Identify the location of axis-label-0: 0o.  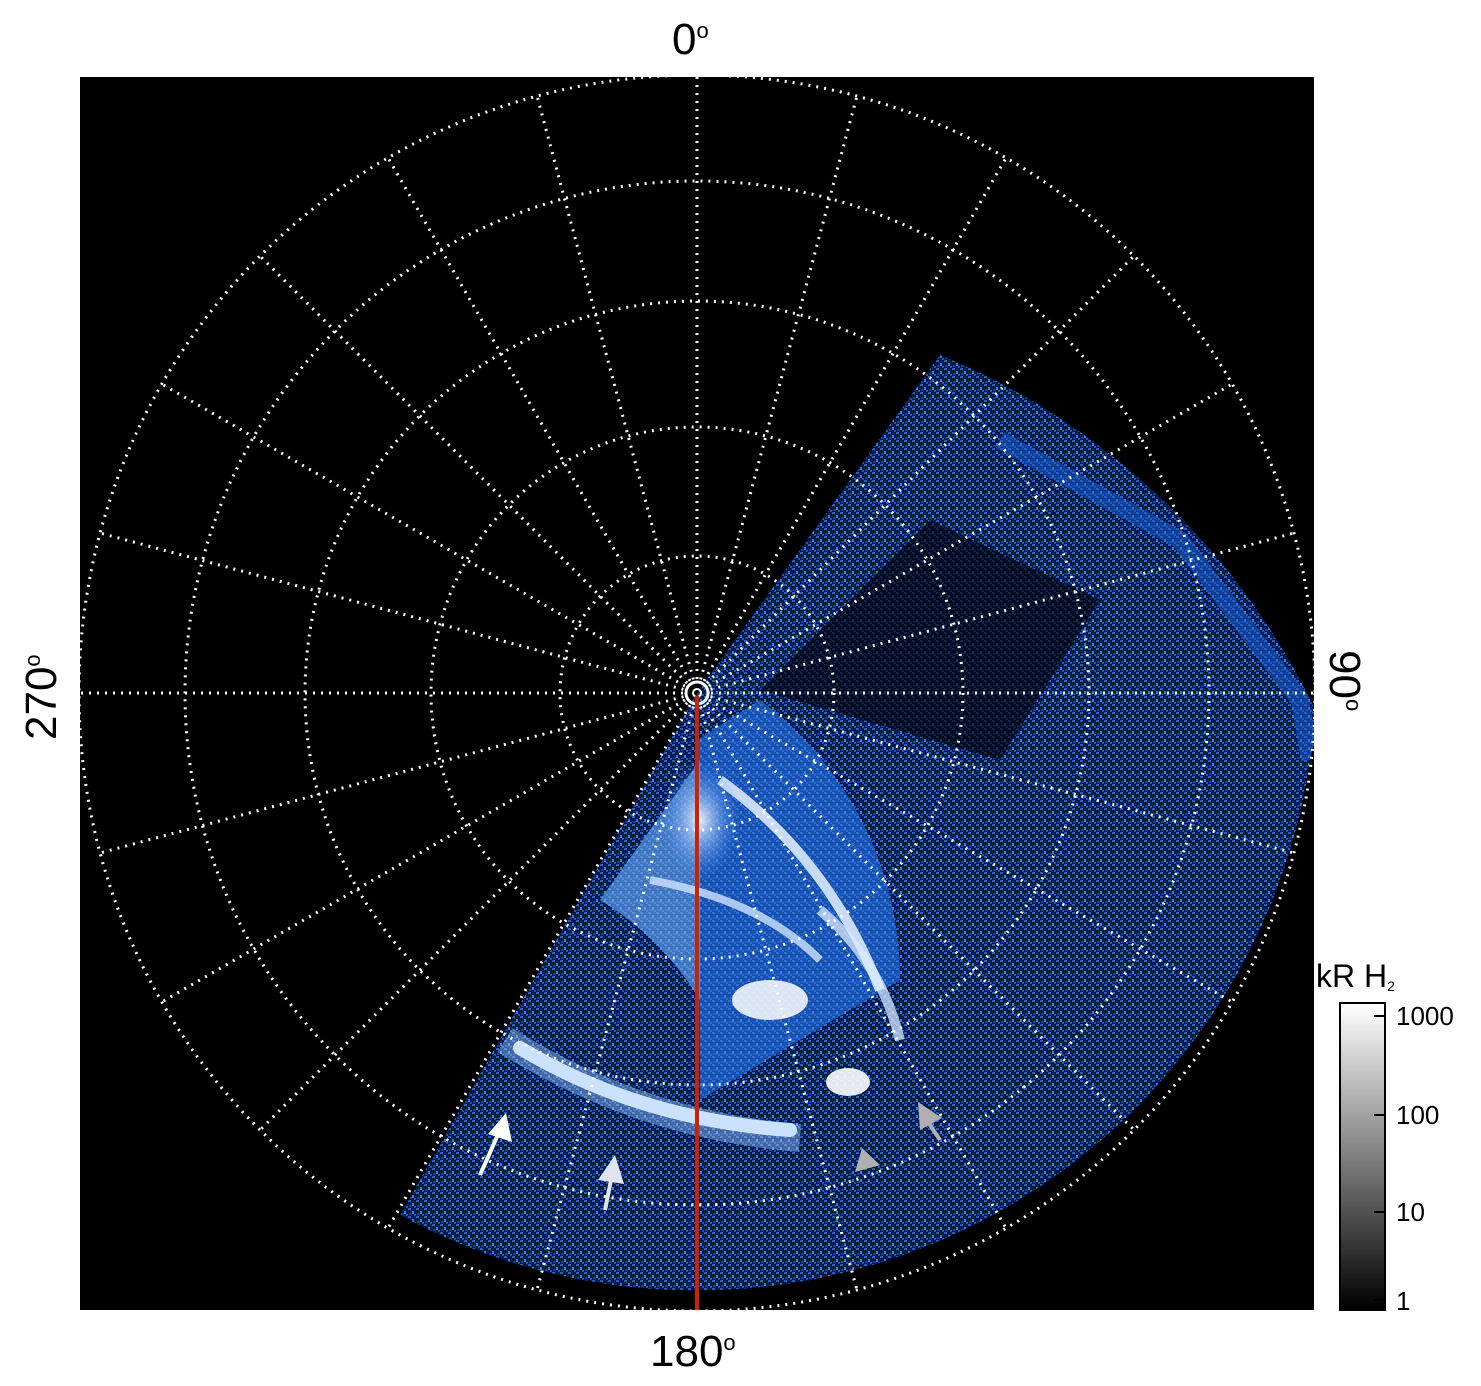
(690, 39).